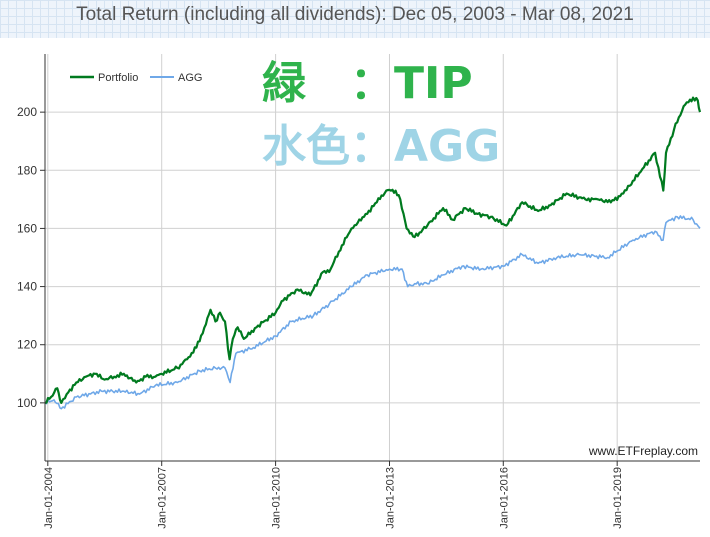  I want to click on watermark: www.ETFreplay.com, so click(643, 451).